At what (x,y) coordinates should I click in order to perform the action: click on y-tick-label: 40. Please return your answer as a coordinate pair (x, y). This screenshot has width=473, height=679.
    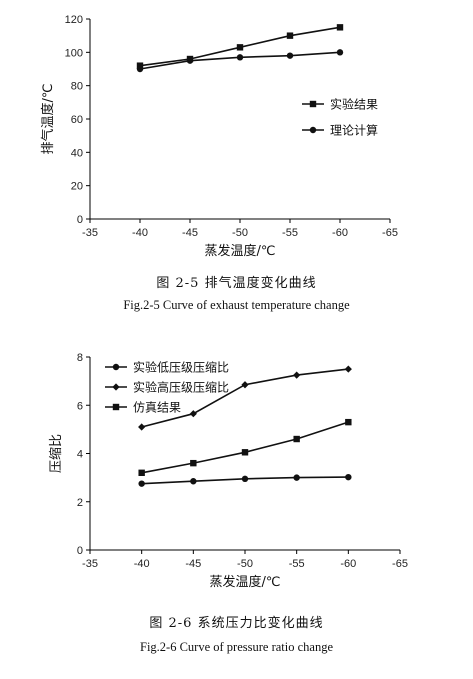
    Looking at the image, I should click on (77, 153).